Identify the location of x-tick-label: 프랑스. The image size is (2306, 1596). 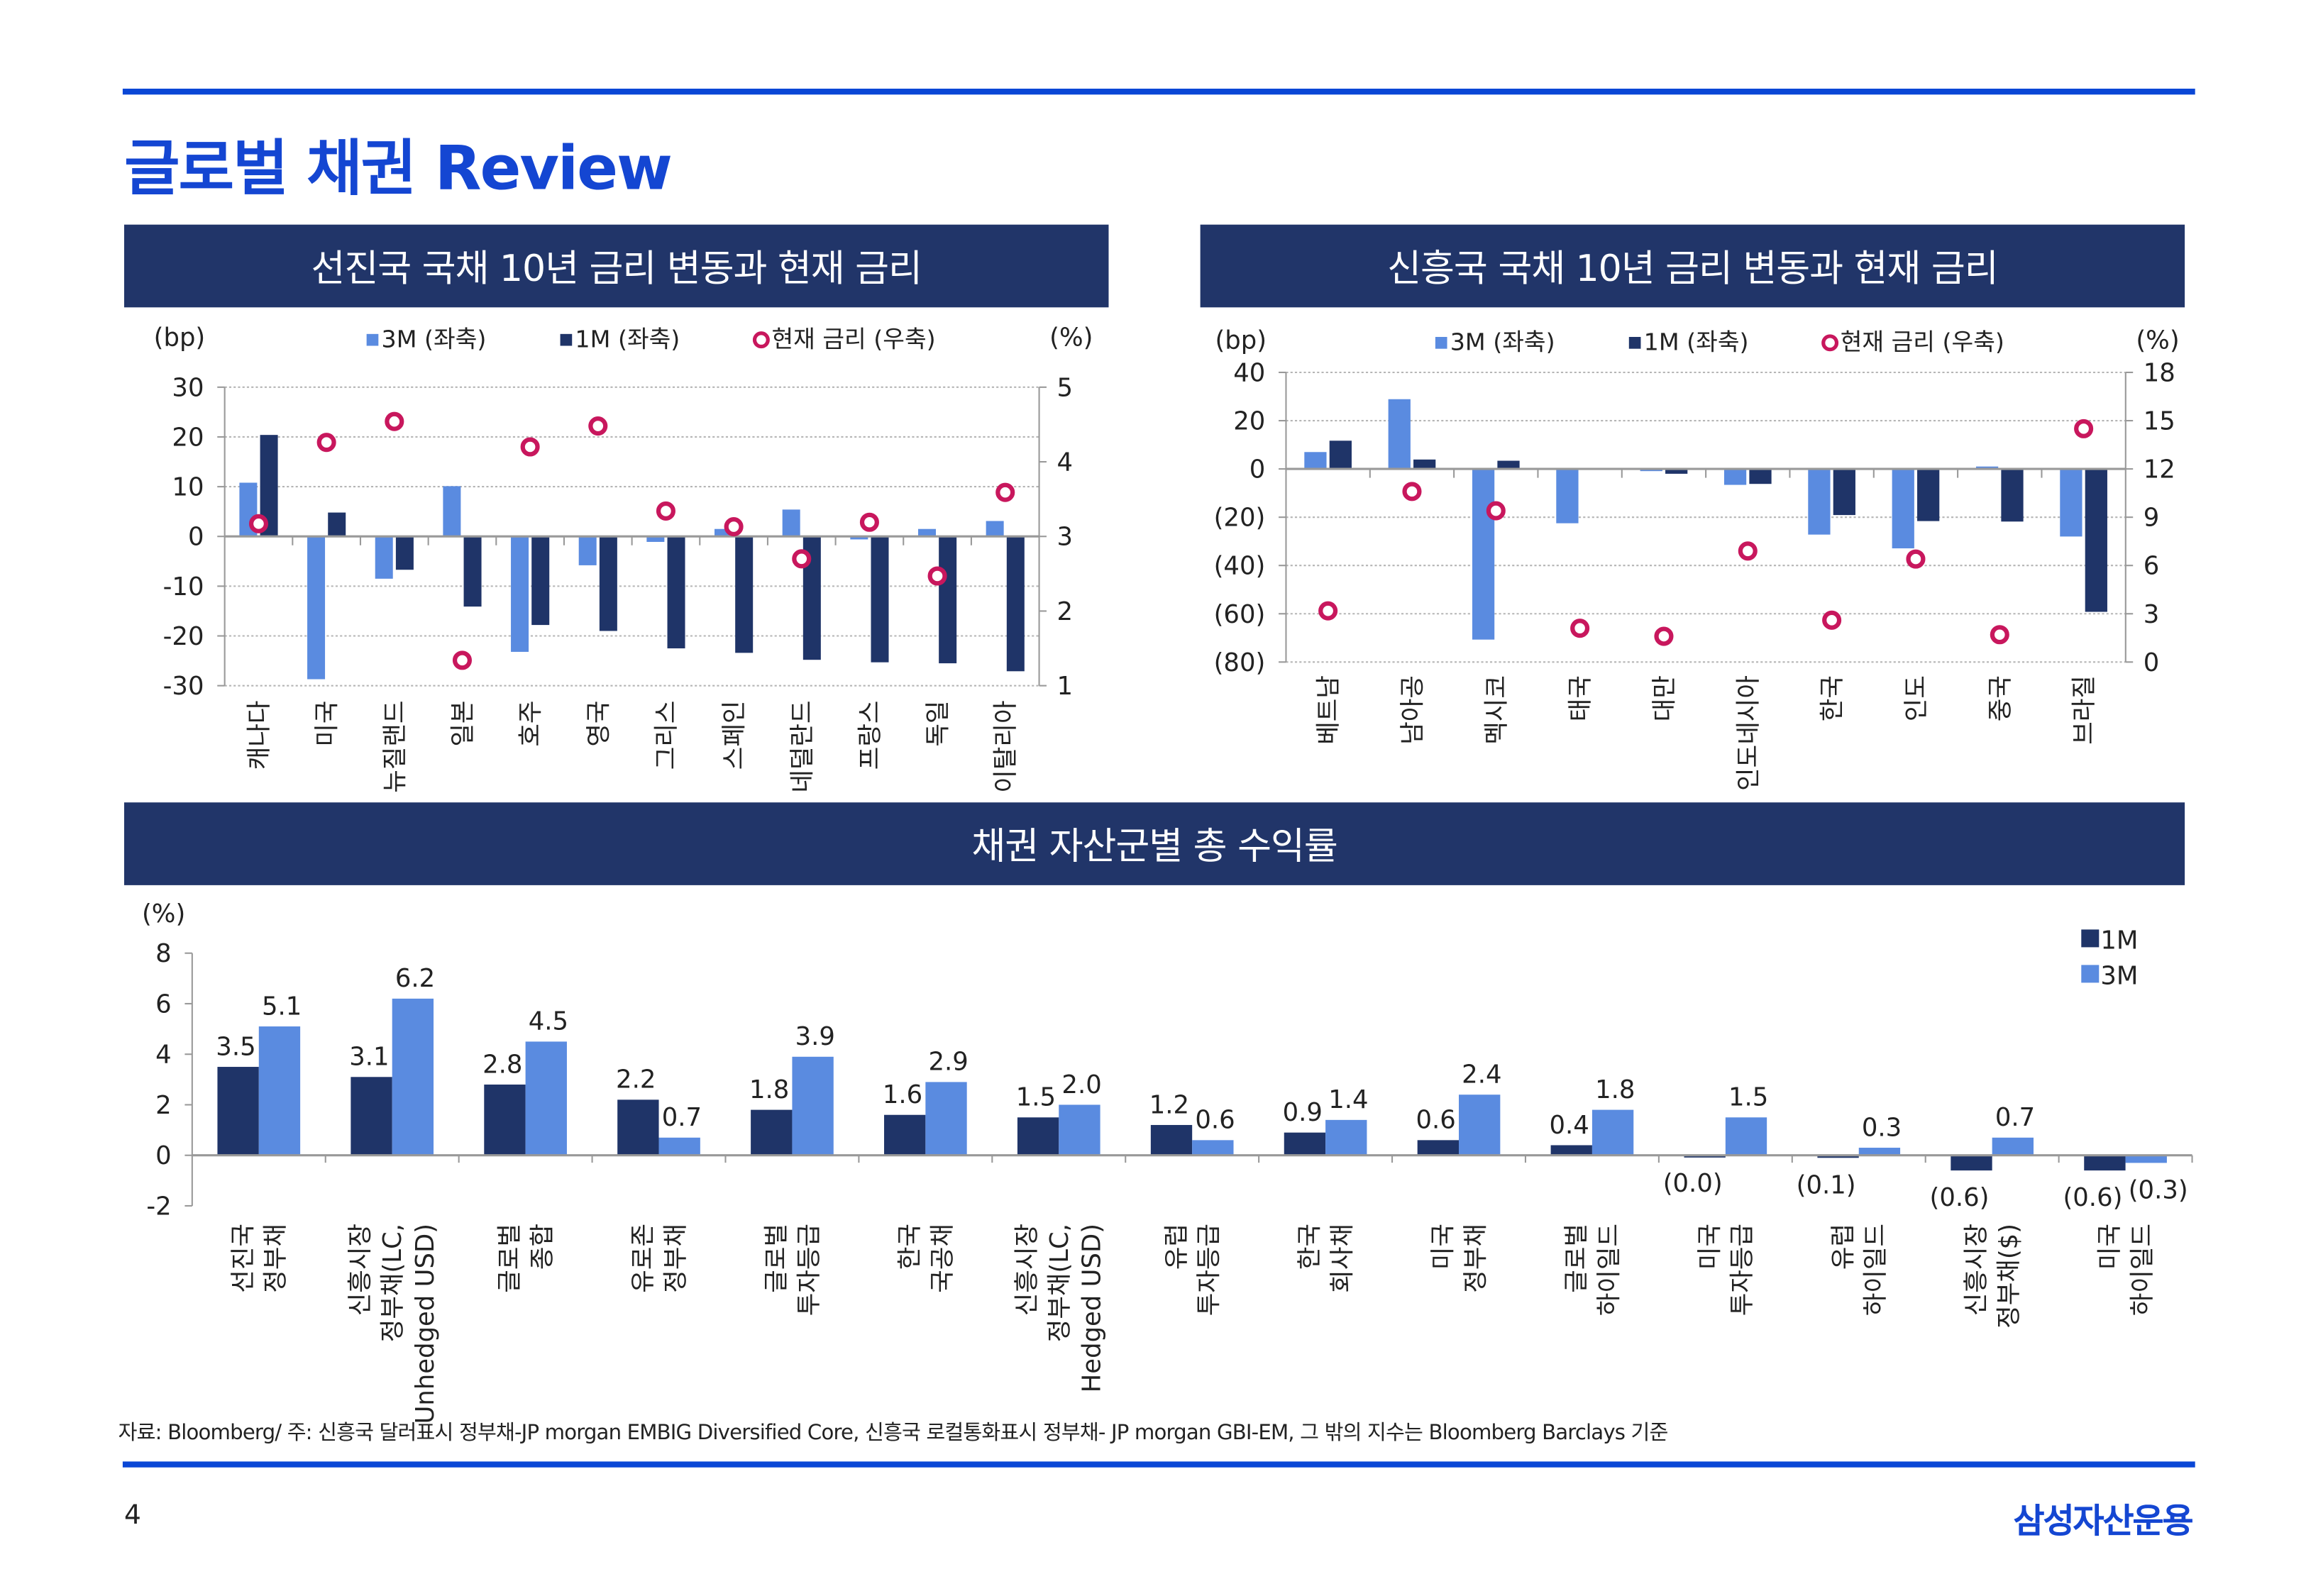
(871, 735).